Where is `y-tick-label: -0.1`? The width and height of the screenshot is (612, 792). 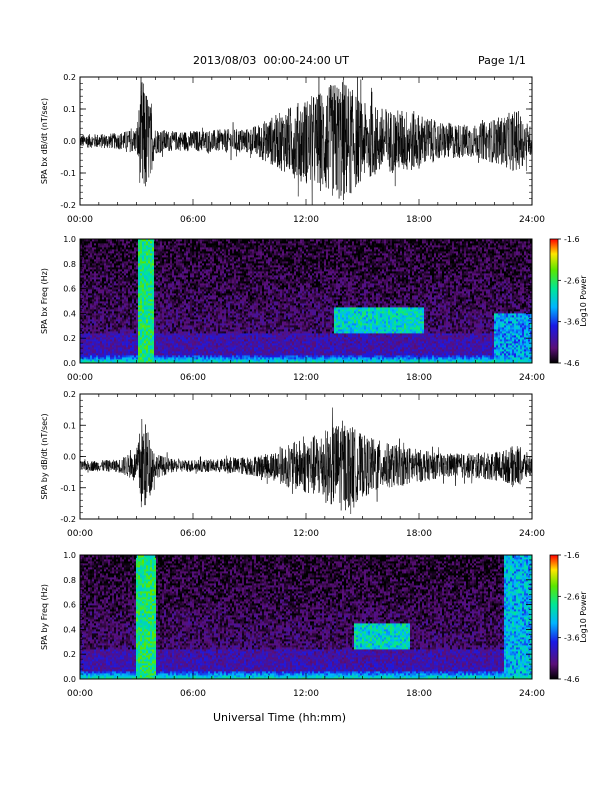 y-tick-label: -0.1 is located at coordinates (68, 173).